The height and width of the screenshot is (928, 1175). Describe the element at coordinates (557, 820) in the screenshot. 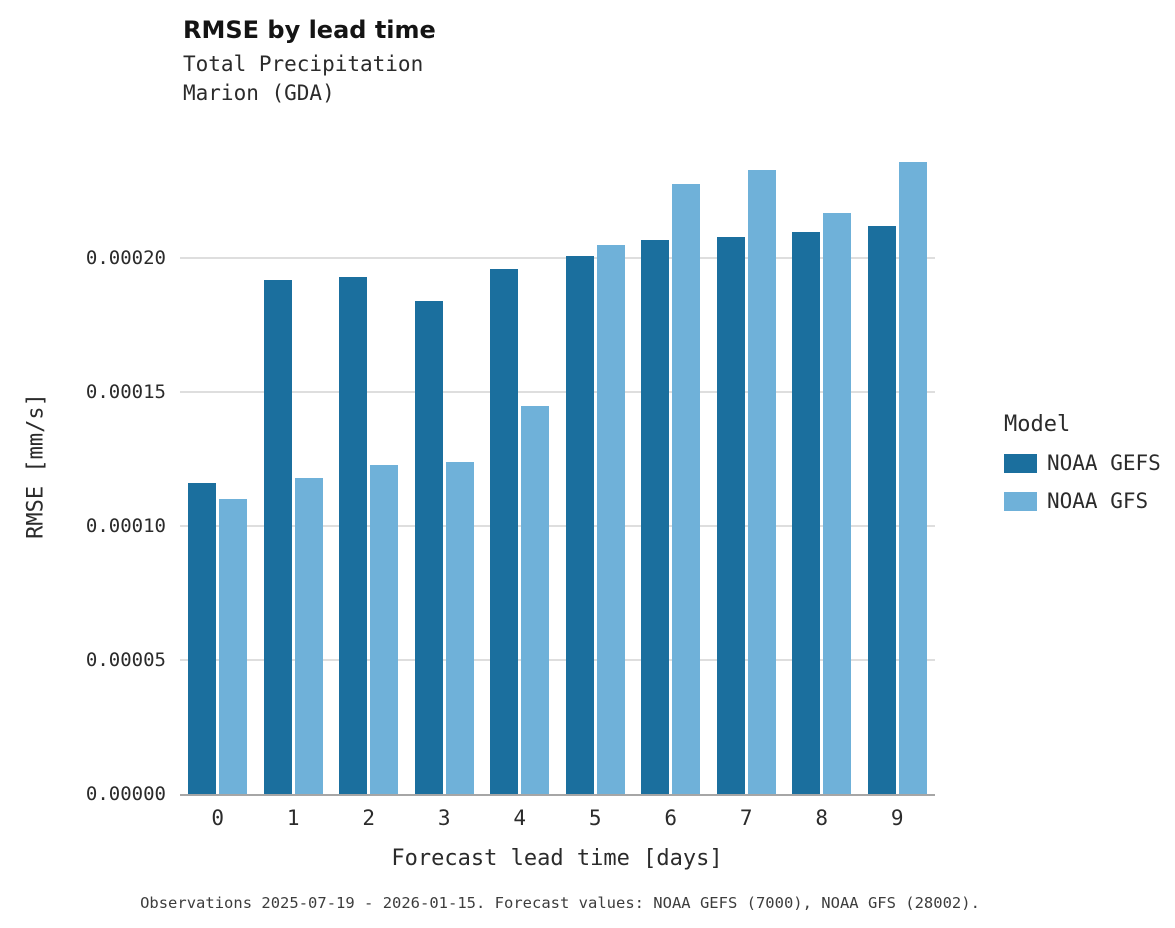

I see `x-axis-ticks: 0 1 2 3 4 5 6 7 8 9` at that location.